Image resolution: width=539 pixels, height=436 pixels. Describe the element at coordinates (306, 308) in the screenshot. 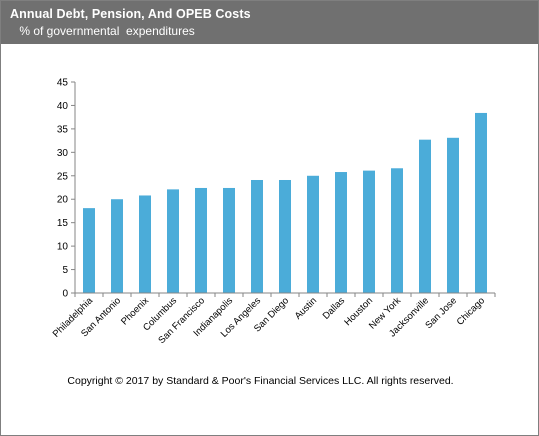

I see `x-tick-label: Austin` at that location.